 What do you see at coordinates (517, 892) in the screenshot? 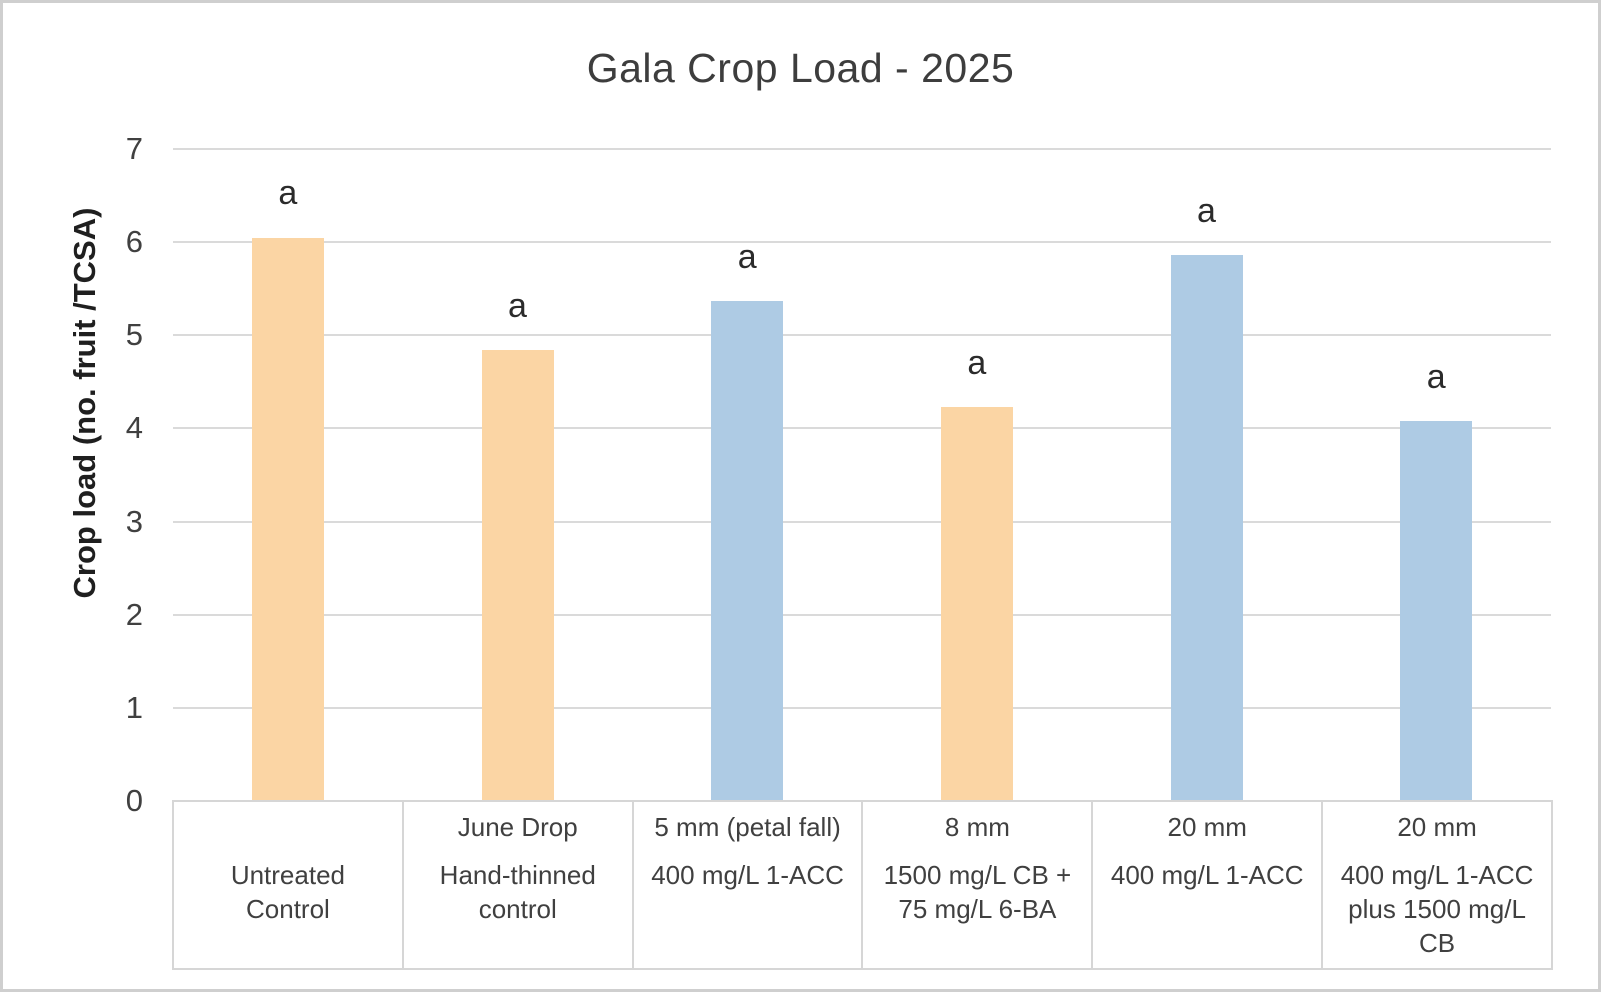
I see `category-treatment-label: Hand-thinned control` at bounding box center [517, 892].